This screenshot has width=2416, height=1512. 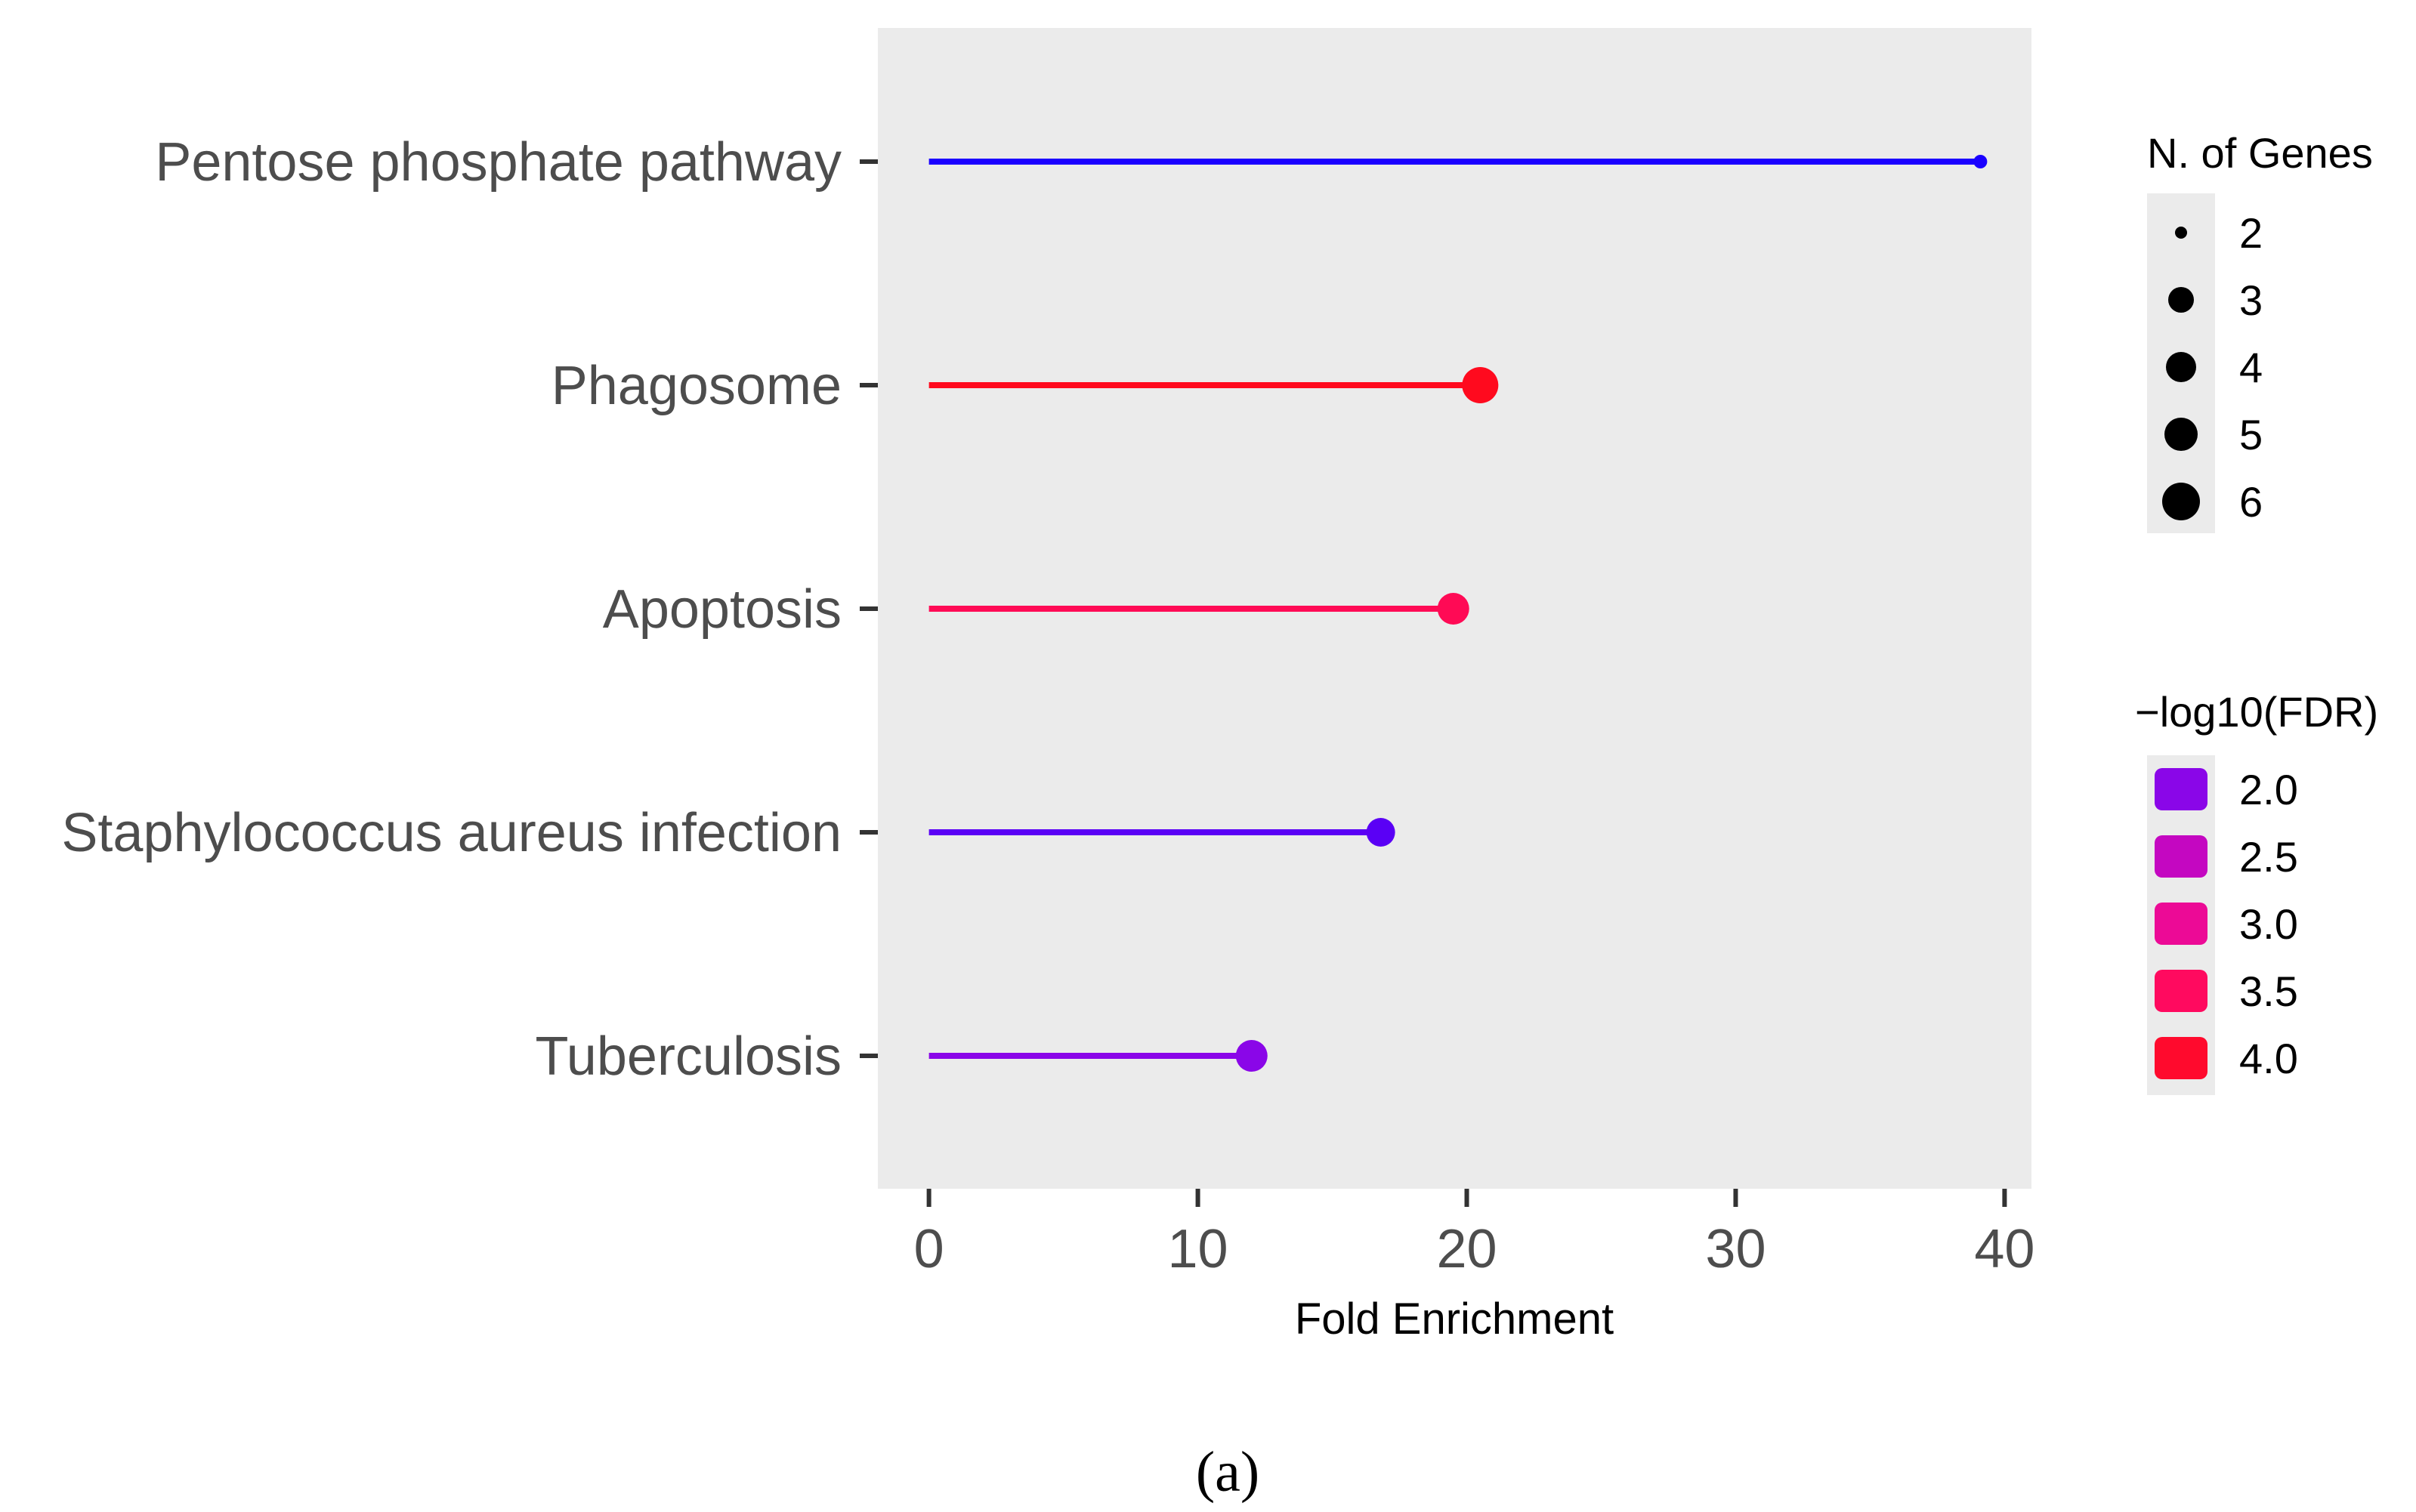 I want to click on x-tick-label: 0, so click(x=929, y=1249).